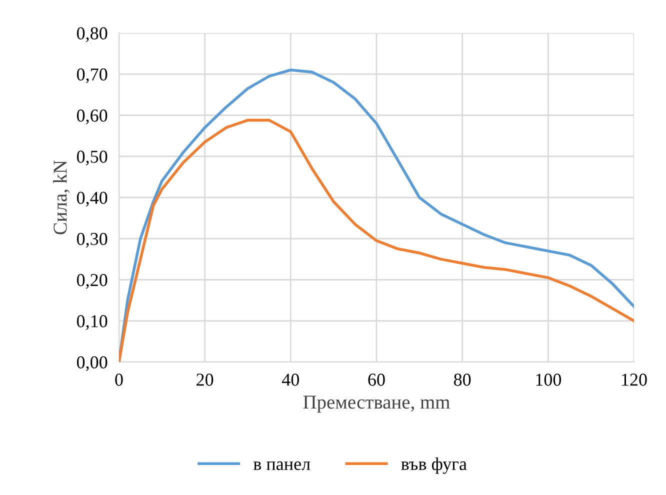  I want to click on x-tick-label: 20, so click(205, 380).